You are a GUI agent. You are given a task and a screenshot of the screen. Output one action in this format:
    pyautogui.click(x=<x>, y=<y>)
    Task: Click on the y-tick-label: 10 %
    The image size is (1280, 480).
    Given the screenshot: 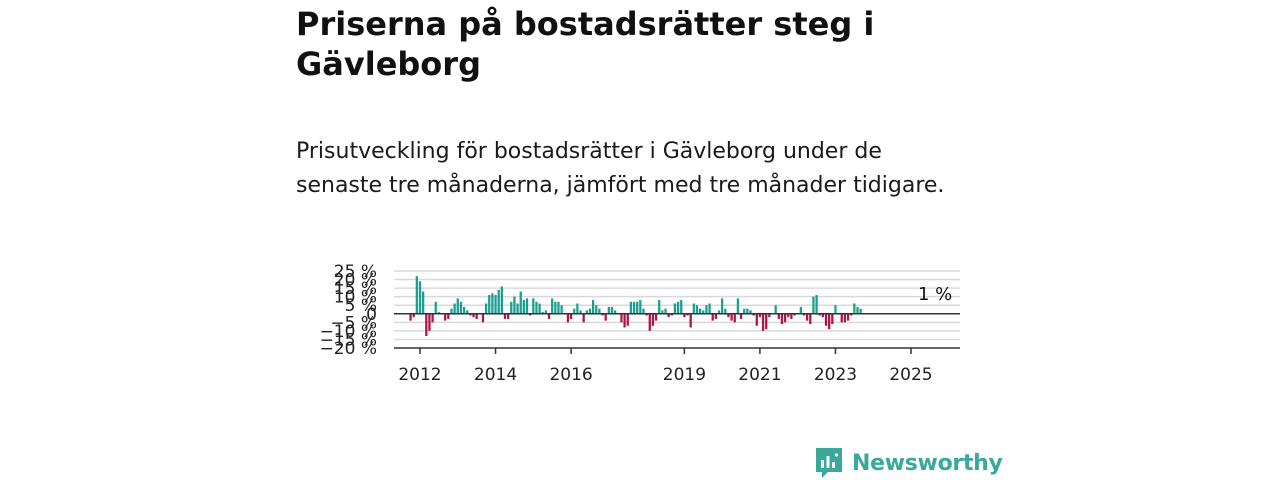 What is the action you would take?
    pyautogui.click(x=355, y=298)
    